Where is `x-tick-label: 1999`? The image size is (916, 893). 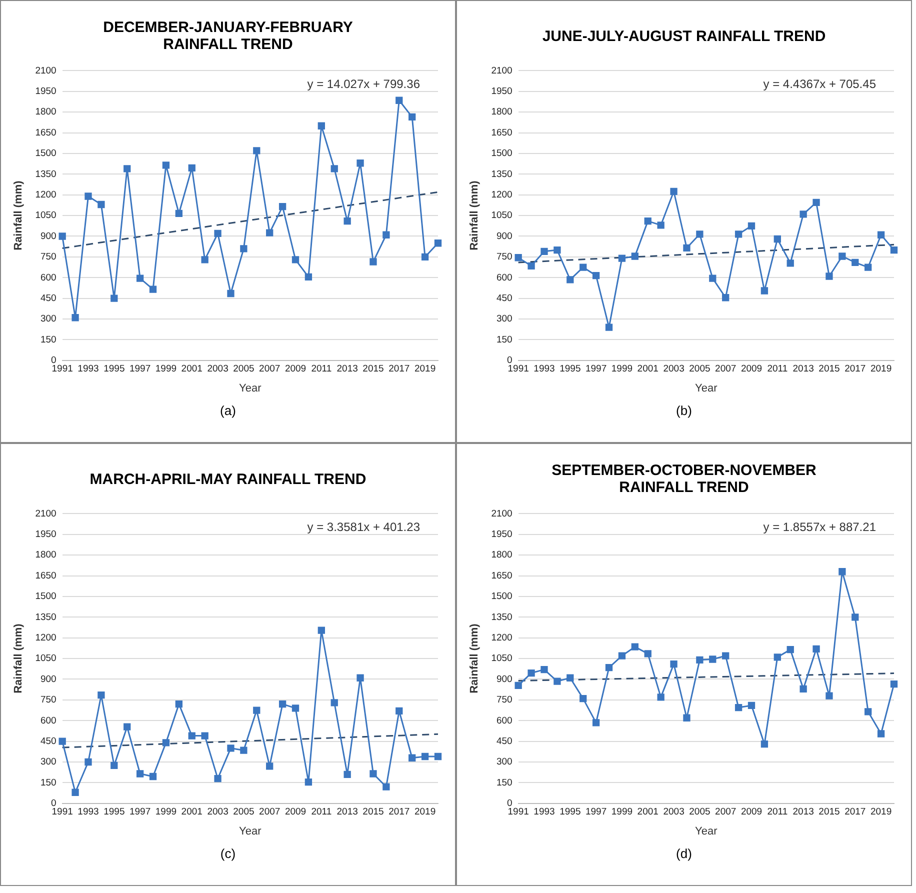 x-tick-label: 1999 is located at coordinates (622, 812).